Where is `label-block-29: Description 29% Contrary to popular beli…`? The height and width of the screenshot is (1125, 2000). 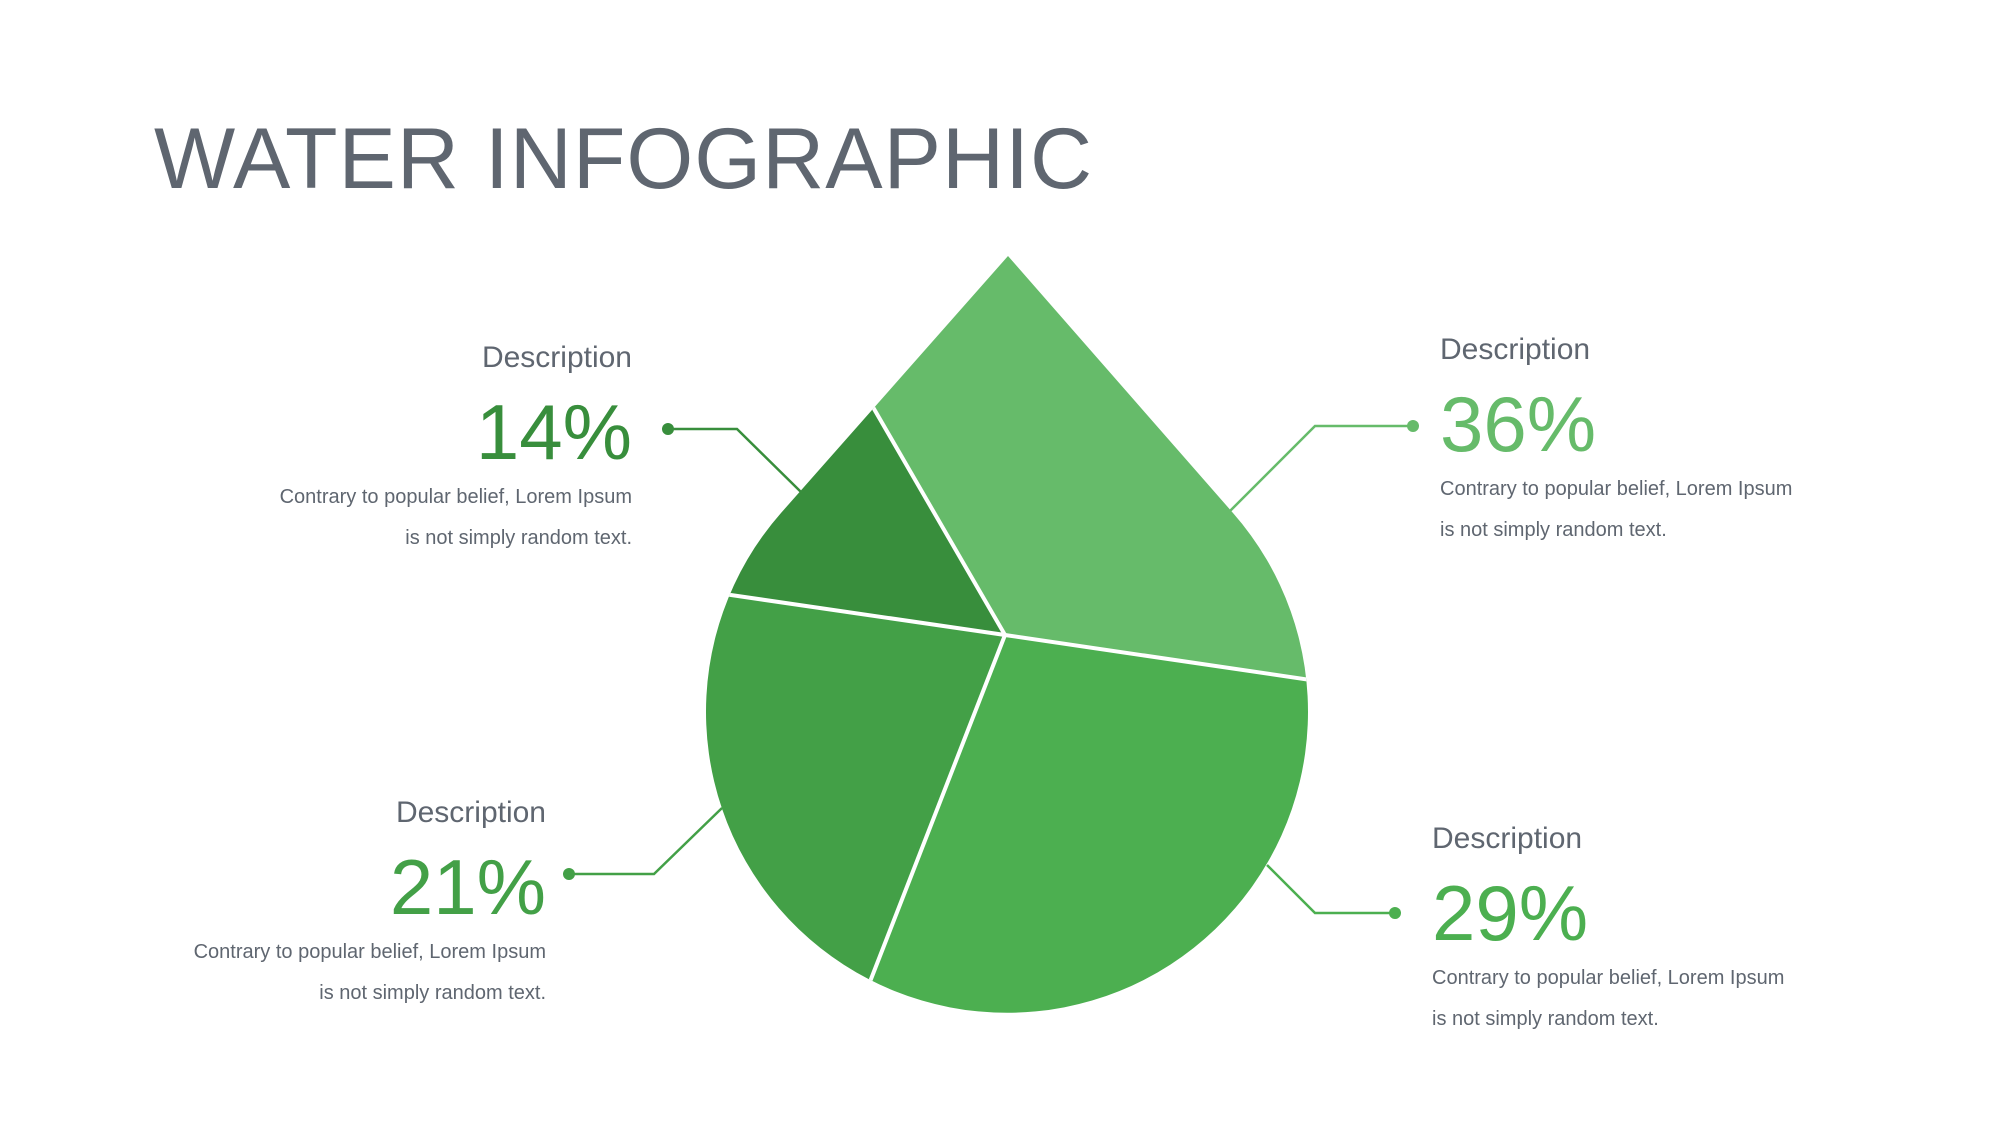
label-block-29: Description 29% Contrary to popular beli… is located at coordinates (1692, 932).